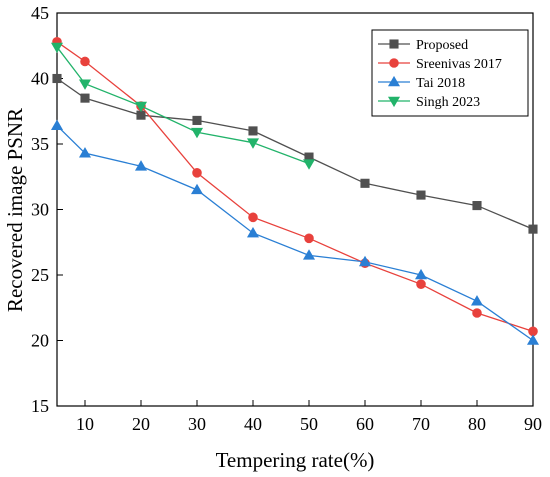  What do you see at coordinates (421, 424) in the screenshot?
I see `x-tick-label: 70` at bounding box center [421, 424].